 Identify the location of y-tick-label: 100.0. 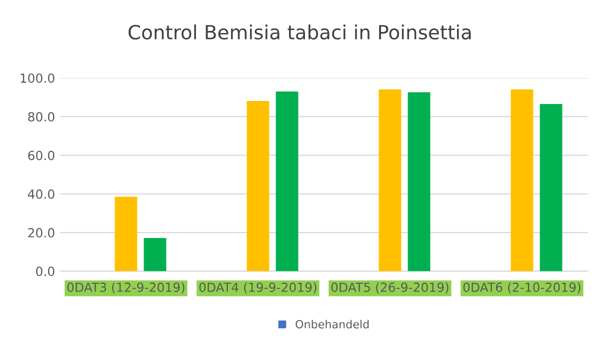
(37, 78).